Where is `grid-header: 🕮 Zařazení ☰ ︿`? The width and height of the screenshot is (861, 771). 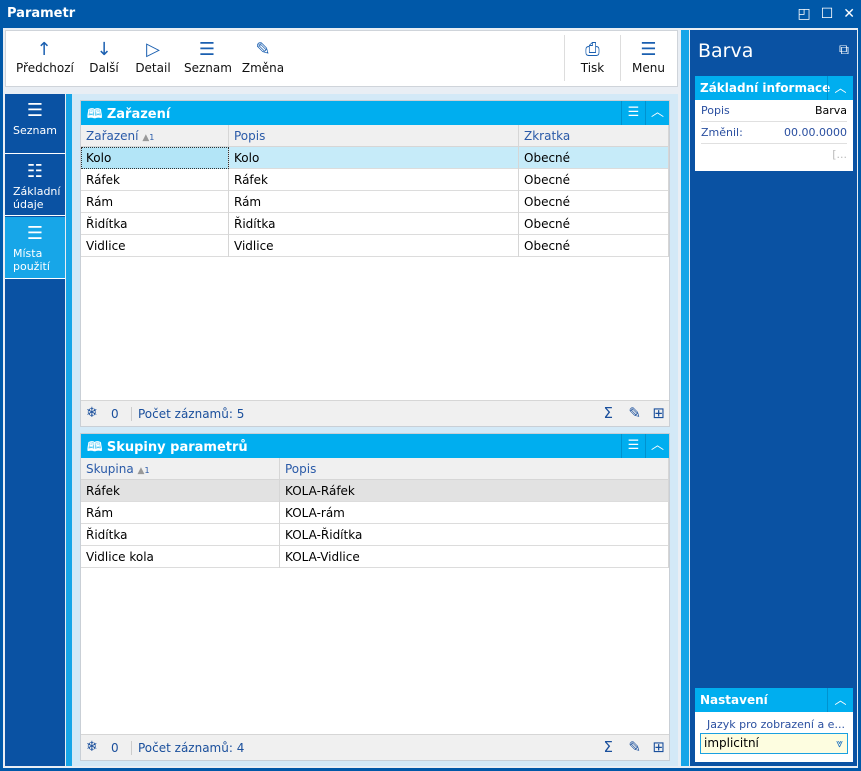
grid-header: 🕮 Zařazení ☰ ︿ is located at coordinates (375, 113).